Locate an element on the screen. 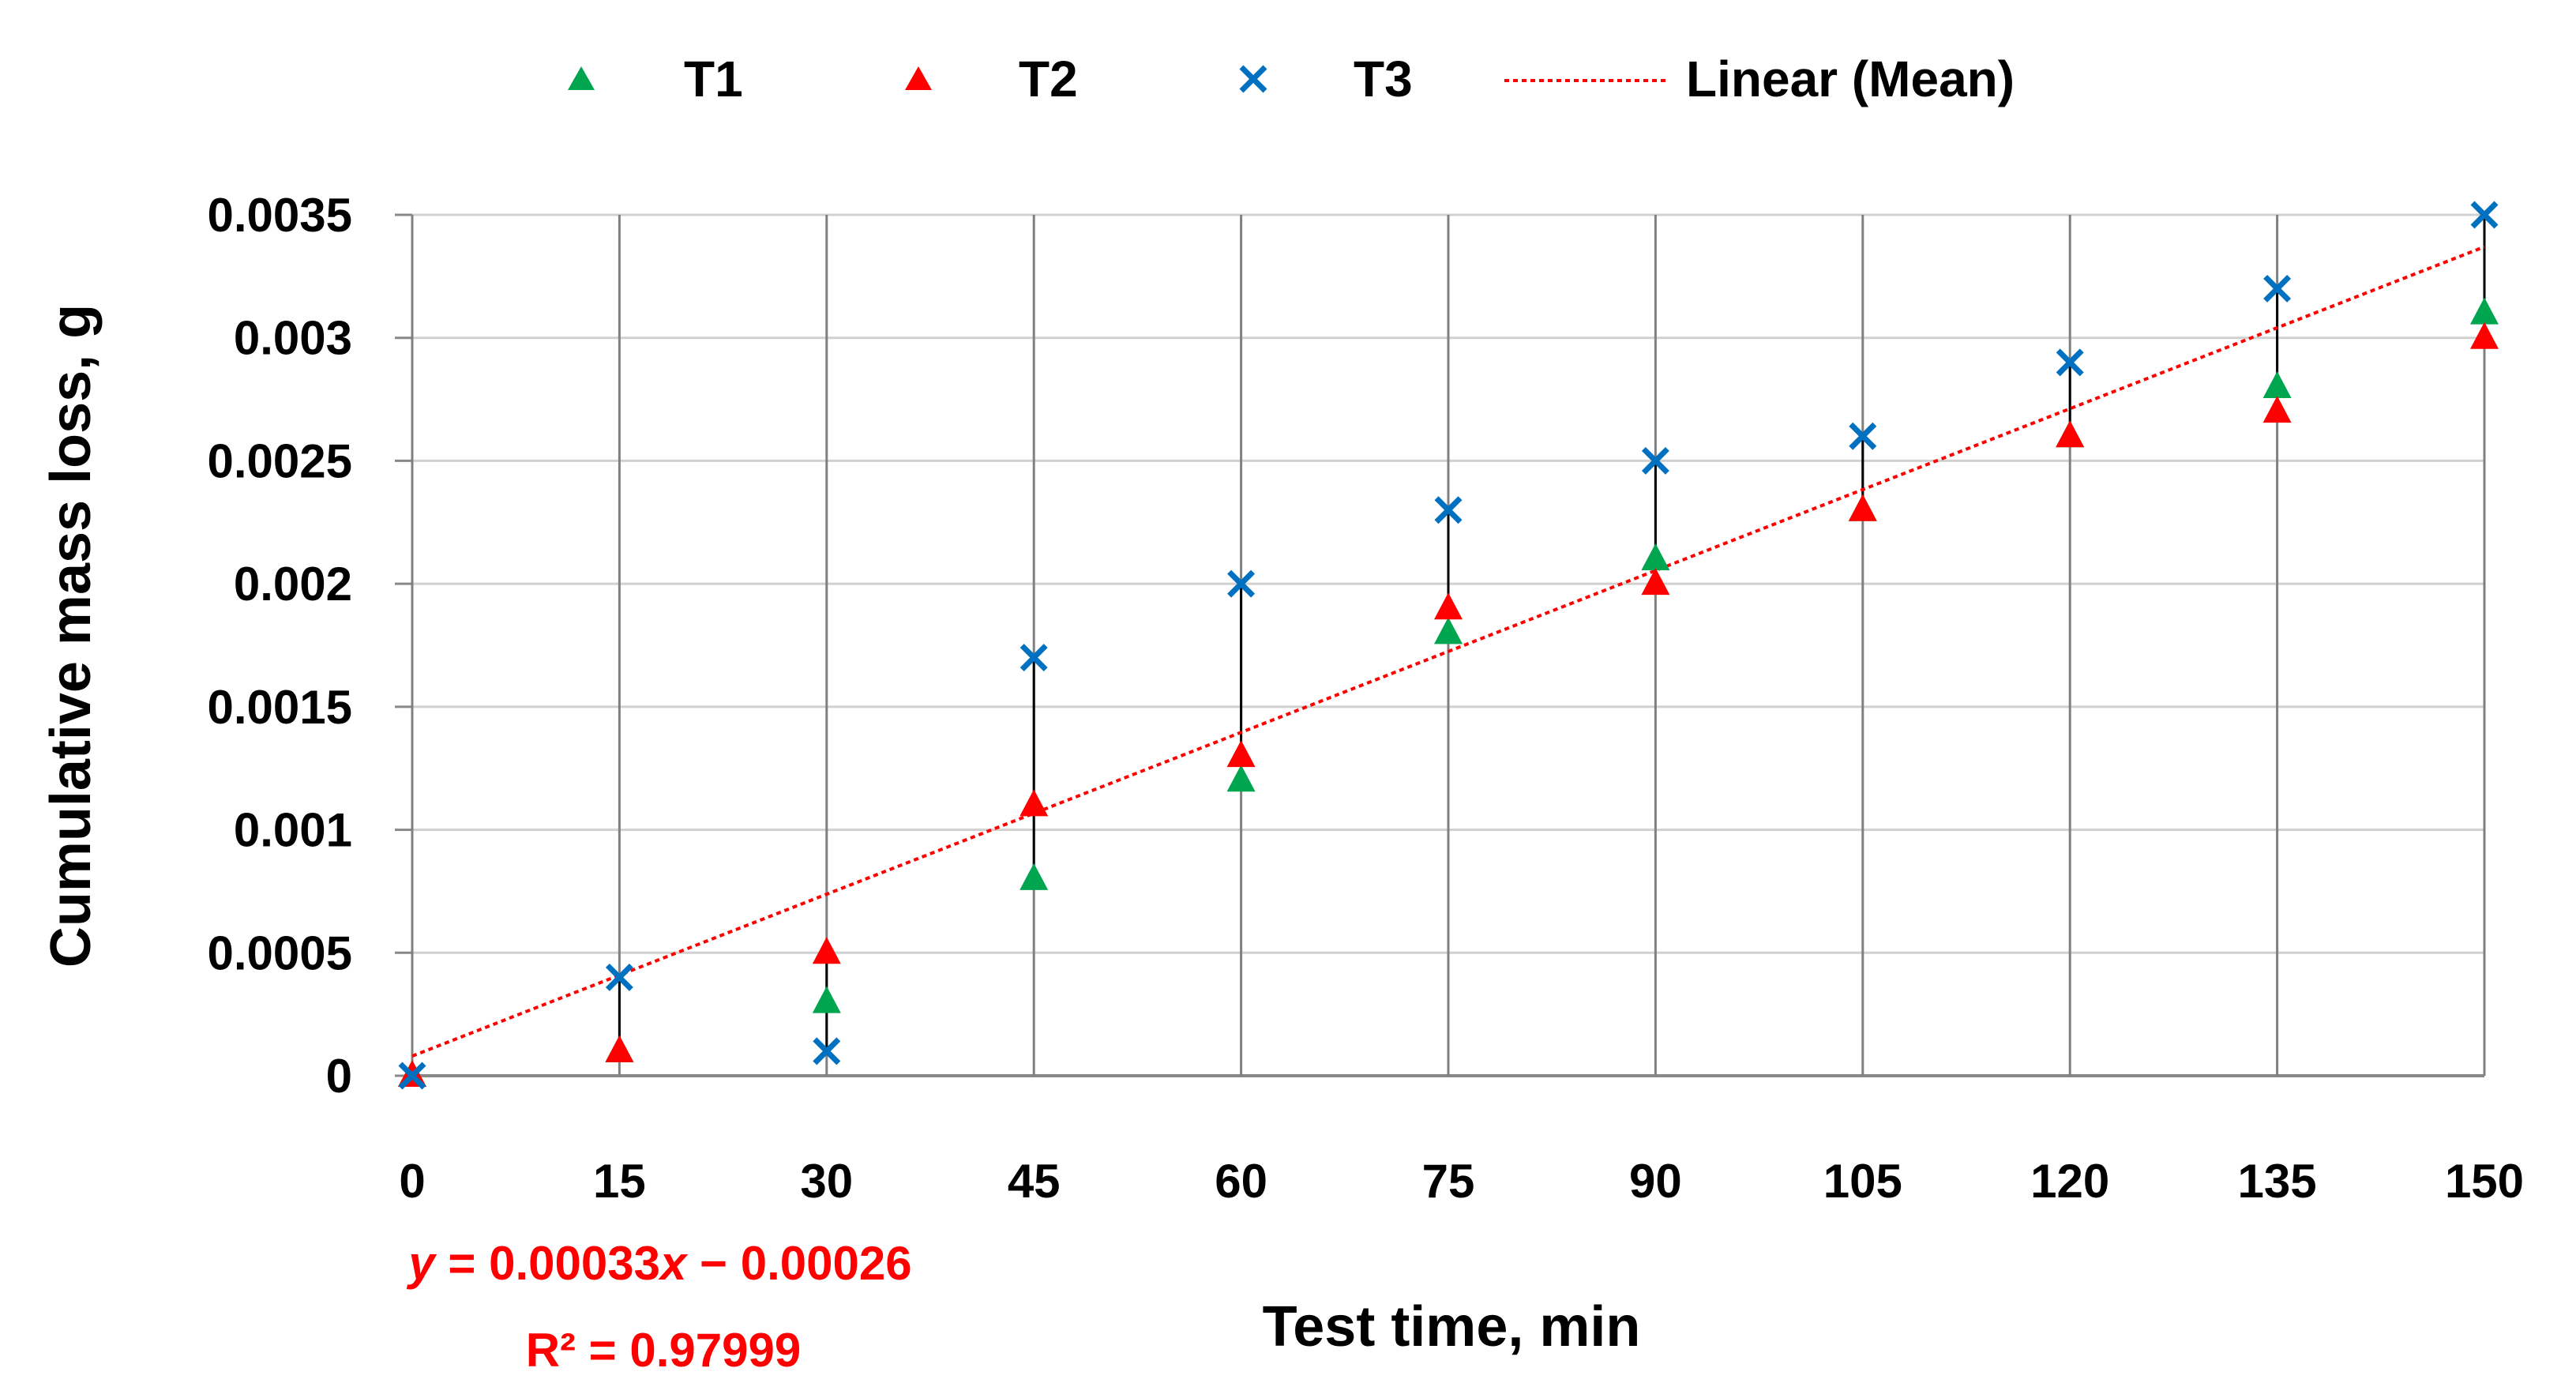 This screenshot has height=1398, width=2576. legend-label-linear-mean: Linear (Mean) is located at coordinates (1850, 79).